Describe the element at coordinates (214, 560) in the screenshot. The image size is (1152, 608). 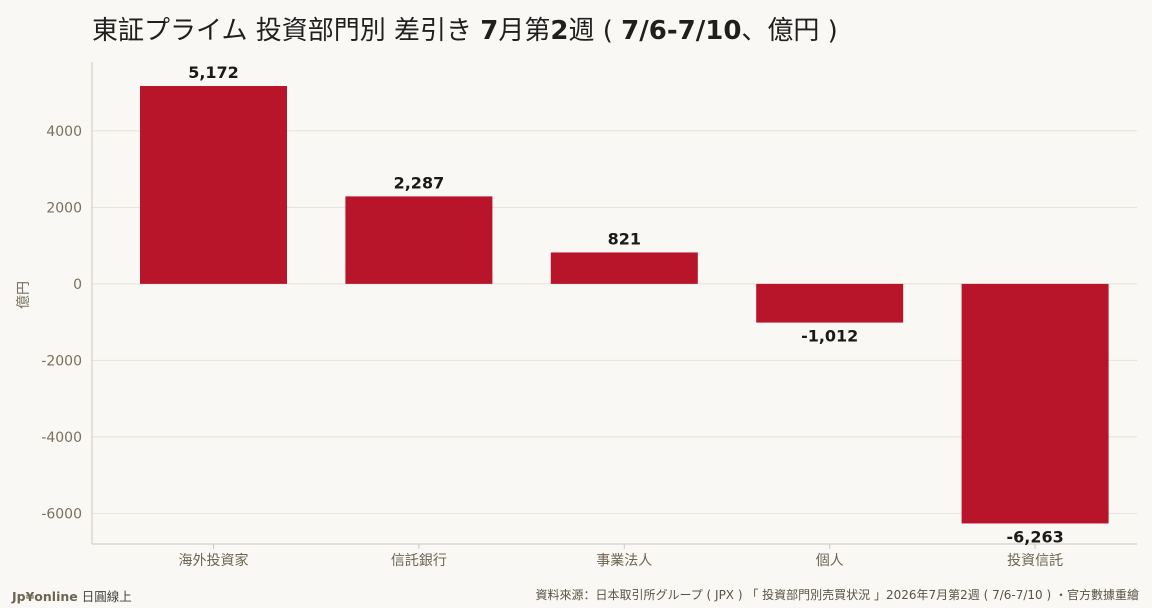
I see `x-tick-label: 海外投資家` at that location.